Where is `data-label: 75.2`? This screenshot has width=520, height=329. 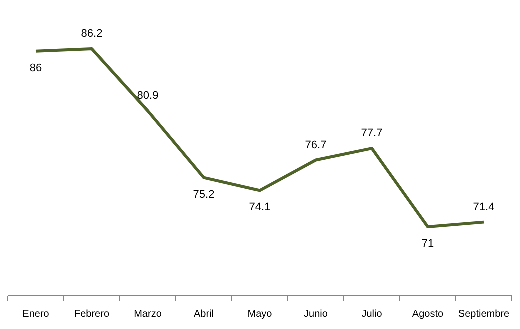 data-label: 75.2 is located at coordinates (204, 194).